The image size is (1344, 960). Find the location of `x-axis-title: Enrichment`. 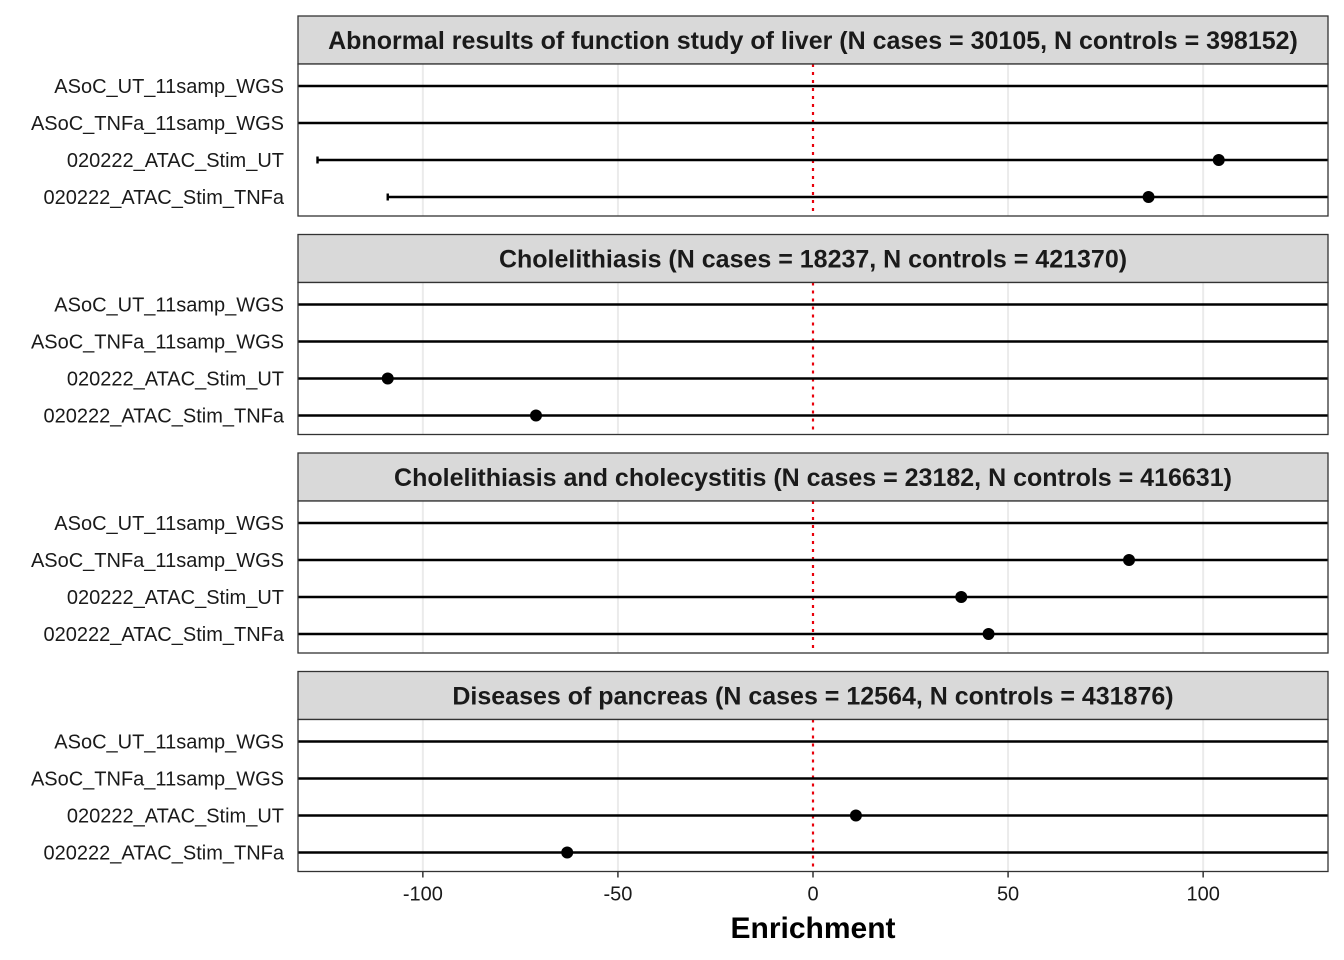

x-axis-title: Enrichment is located at coordinates (812, 928).